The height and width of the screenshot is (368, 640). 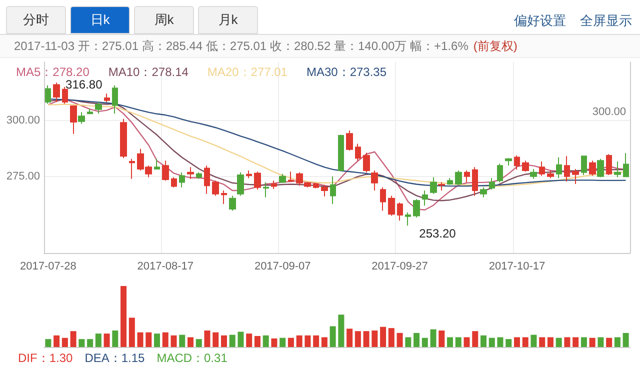 I want to click on text: 分时, so click(x=36, y=20).